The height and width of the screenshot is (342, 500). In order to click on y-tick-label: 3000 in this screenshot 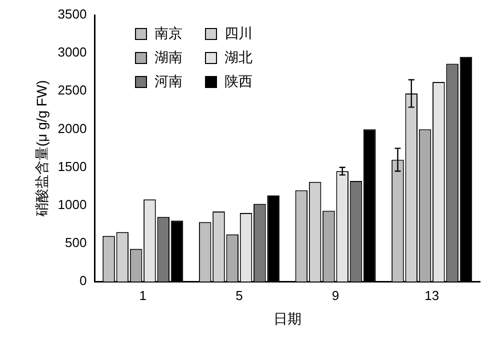, I will do `click(72, 52)`.